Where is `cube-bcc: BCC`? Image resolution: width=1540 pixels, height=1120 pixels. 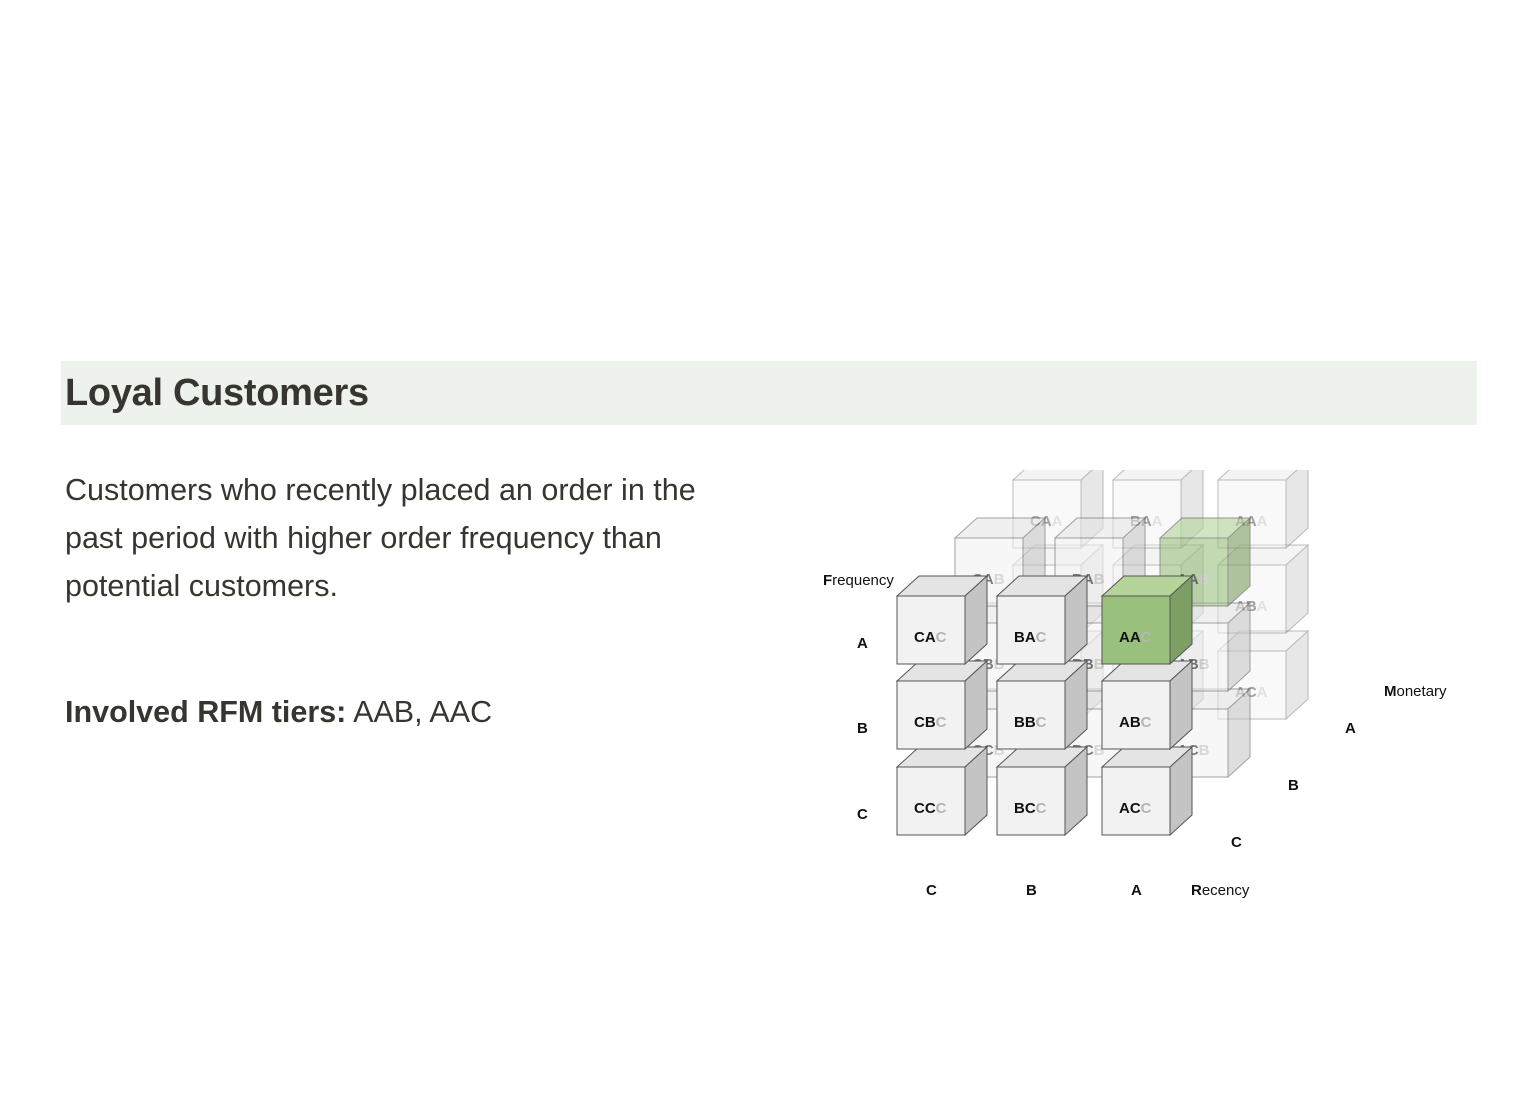
cube-bcc: BCC is located at coordinates (1042, 791).